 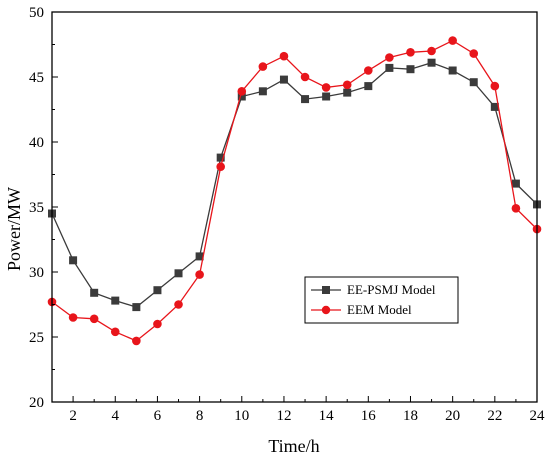 What do you see at coordinates (293, 446) in the screenshot?
I see `x-axis-title: Time/h` at bounding box center [293, 446].